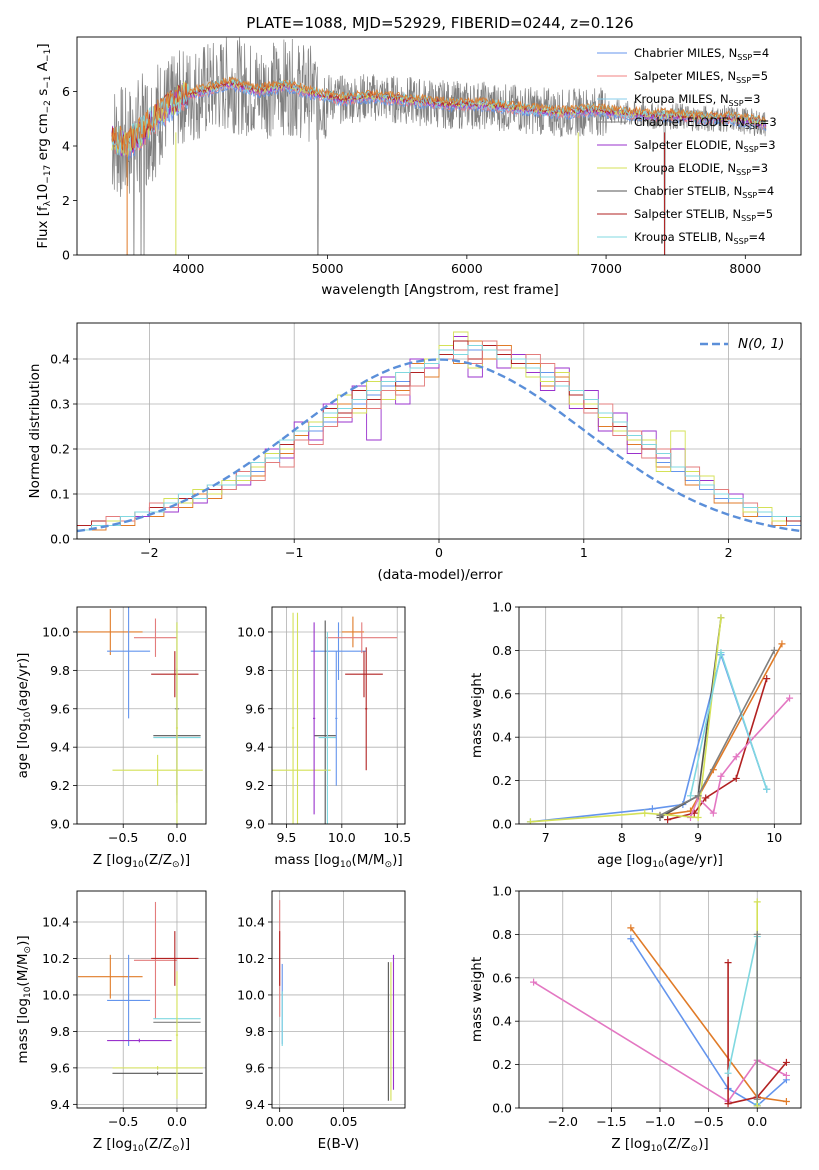  I want to click on y-axis-label: mass weight, so click(477, 715).